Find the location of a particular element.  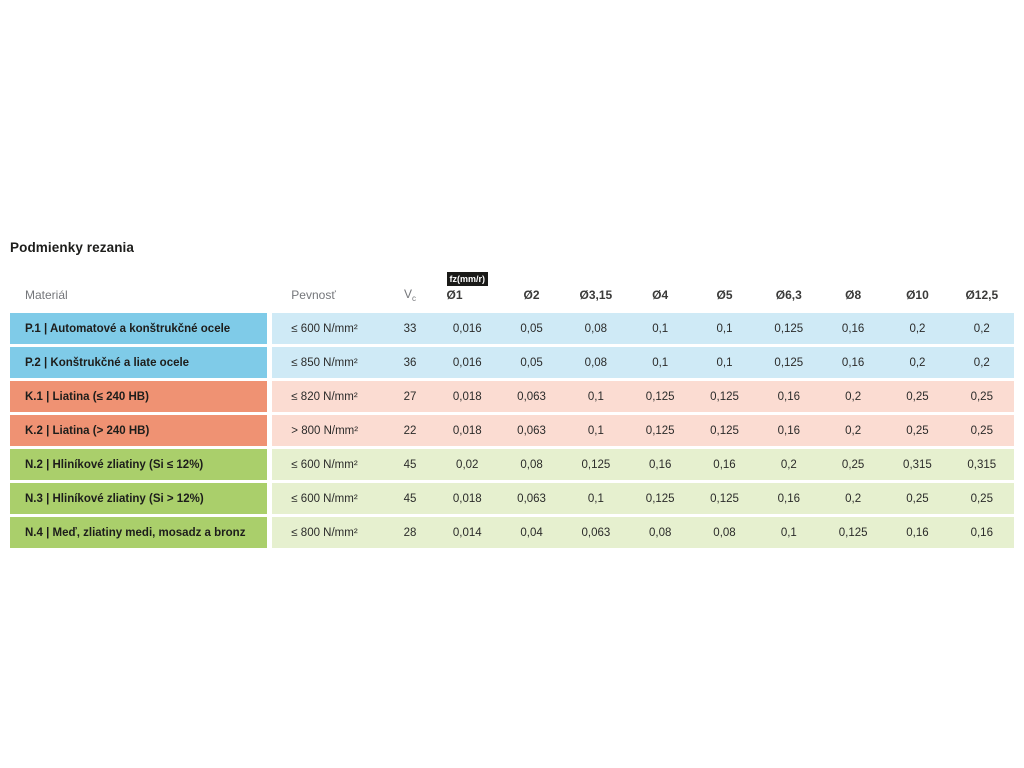

header-vc: Vc is located at coordinates (409, 294).